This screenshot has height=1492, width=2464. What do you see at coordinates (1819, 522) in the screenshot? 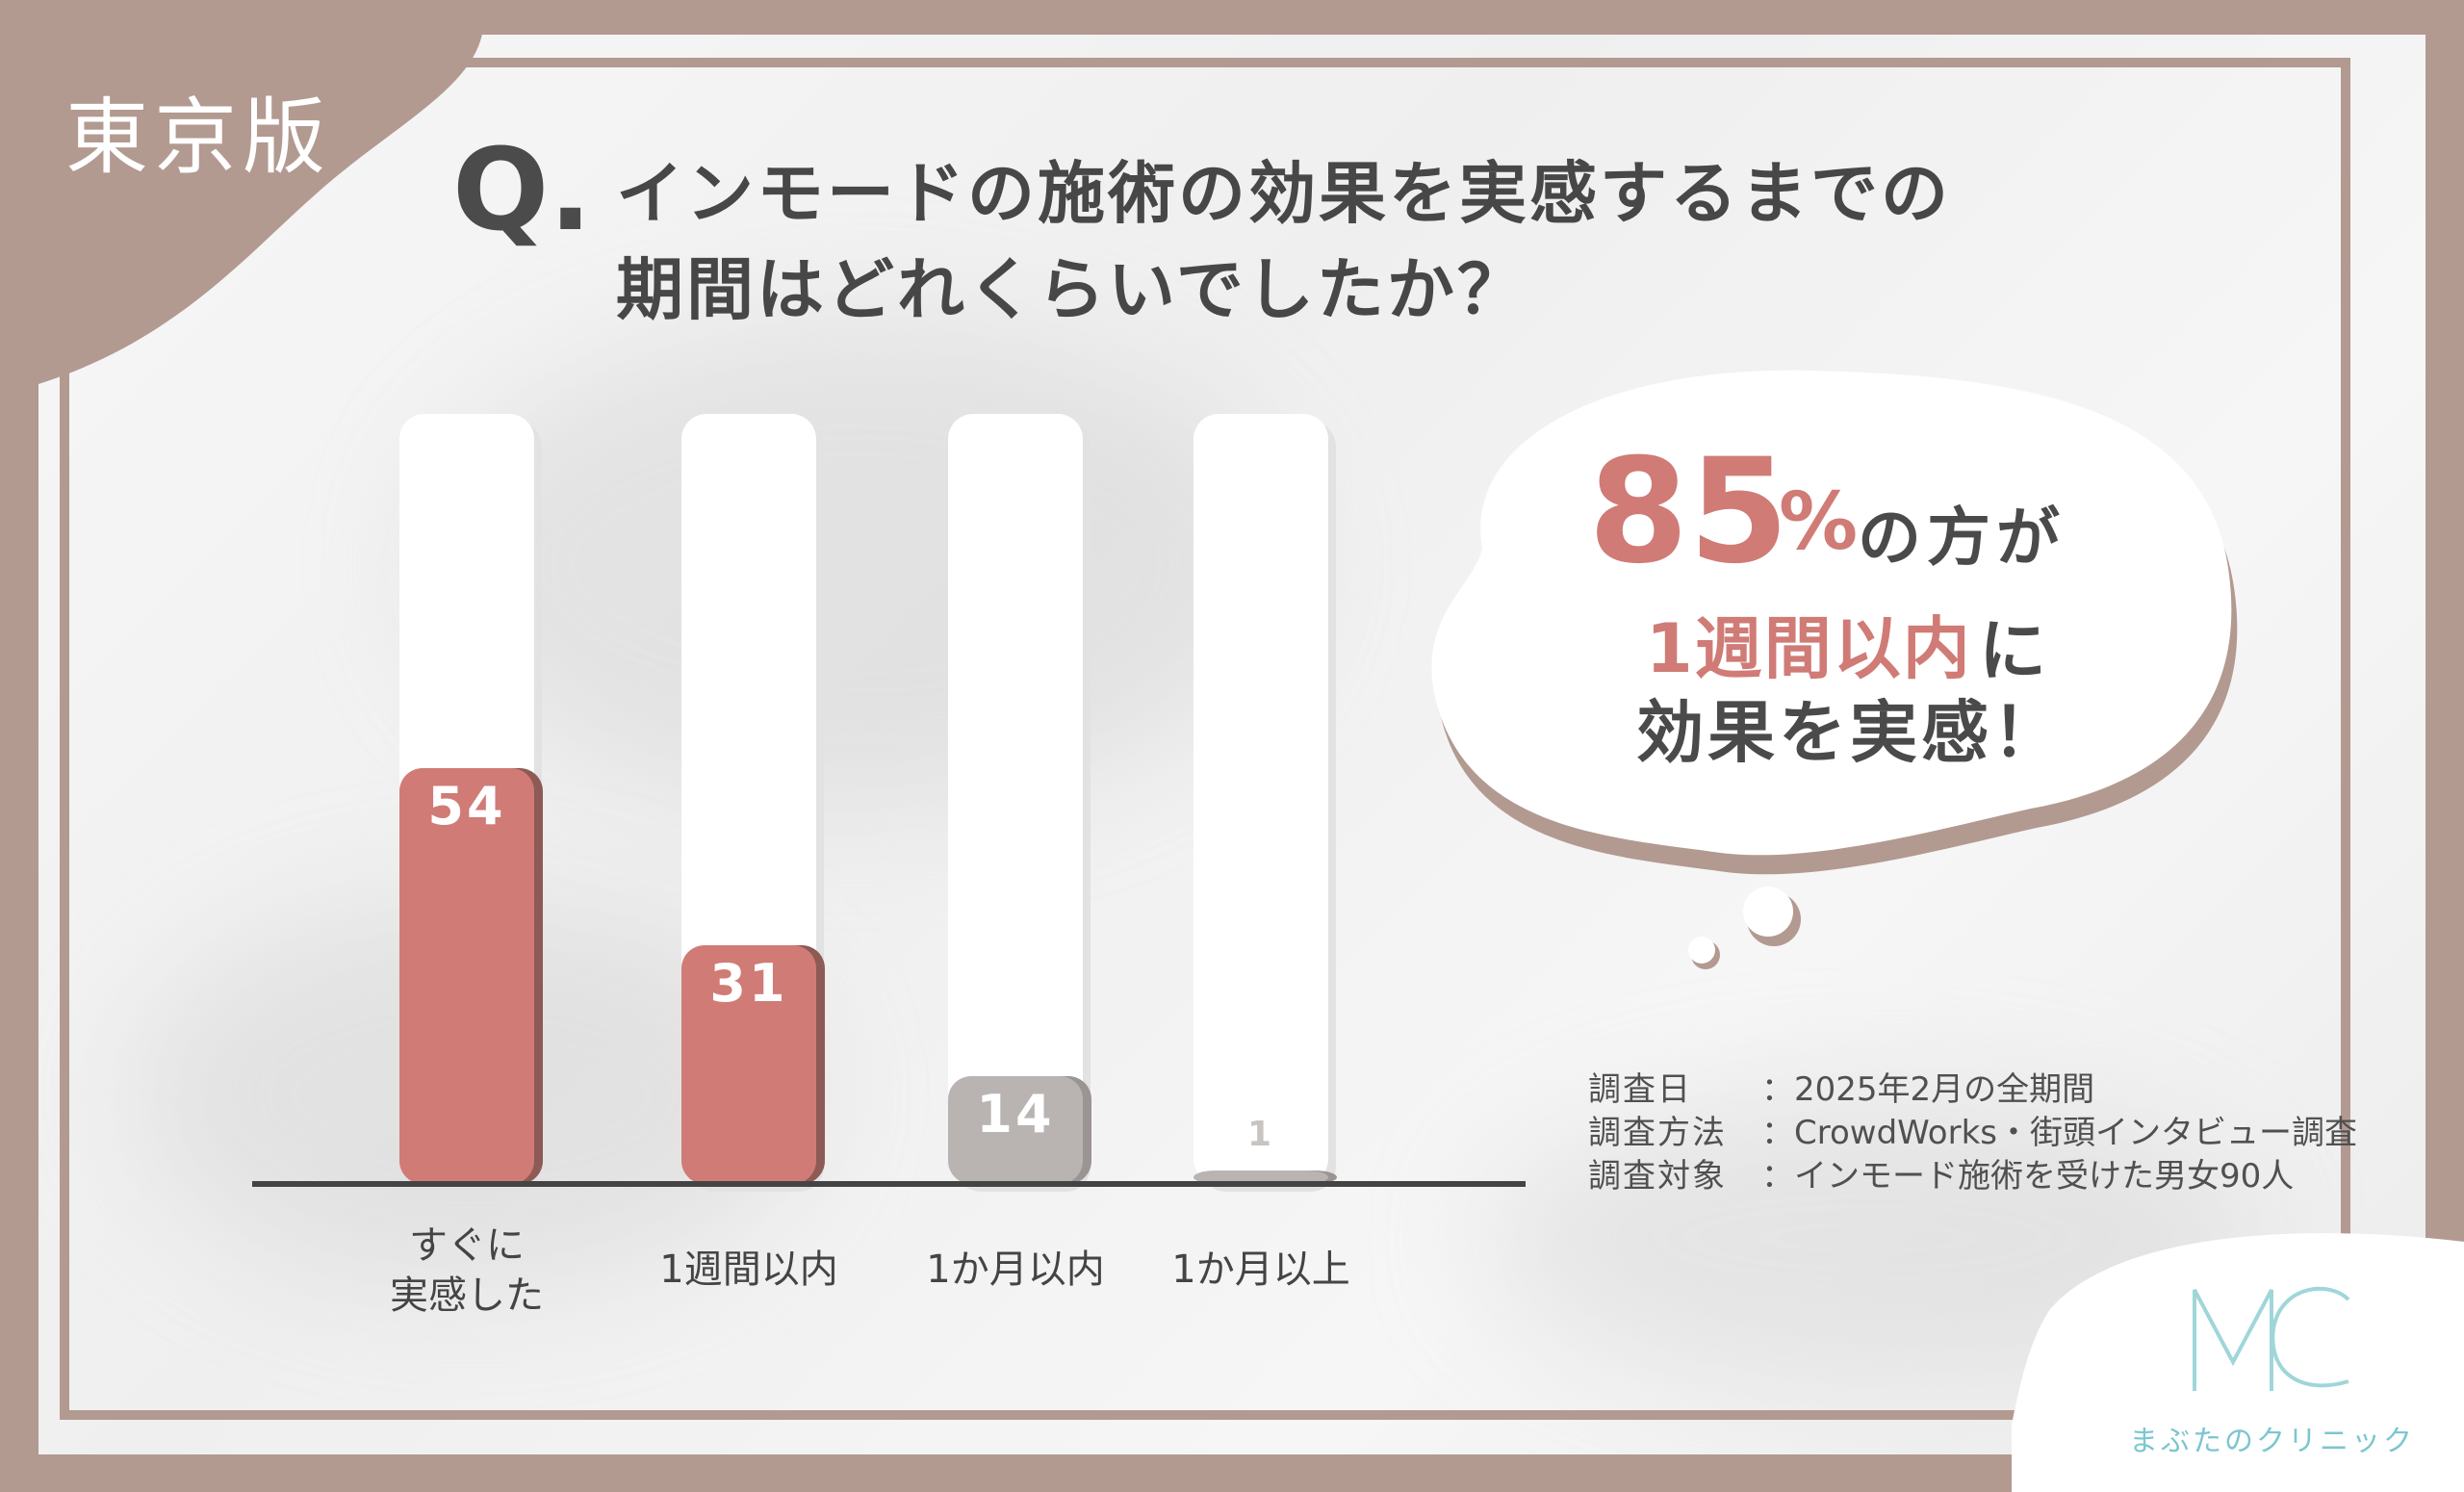
I see `callout-percent-sign: %` at bounding box center [1819, 522].